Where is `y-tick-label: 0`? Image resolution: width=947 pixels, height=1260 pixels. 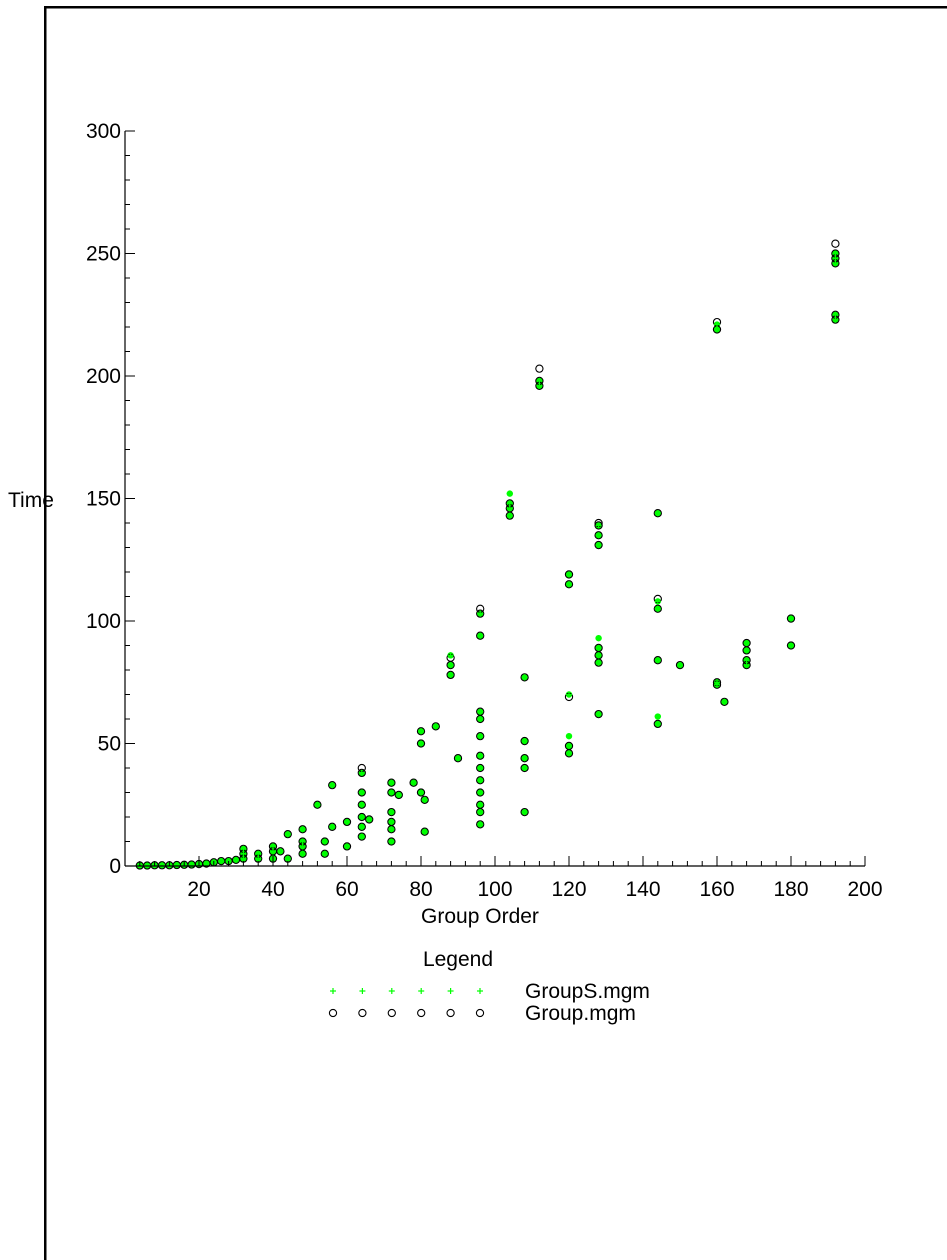 y-tick-label: 0 is located at coordinates (115, 866).